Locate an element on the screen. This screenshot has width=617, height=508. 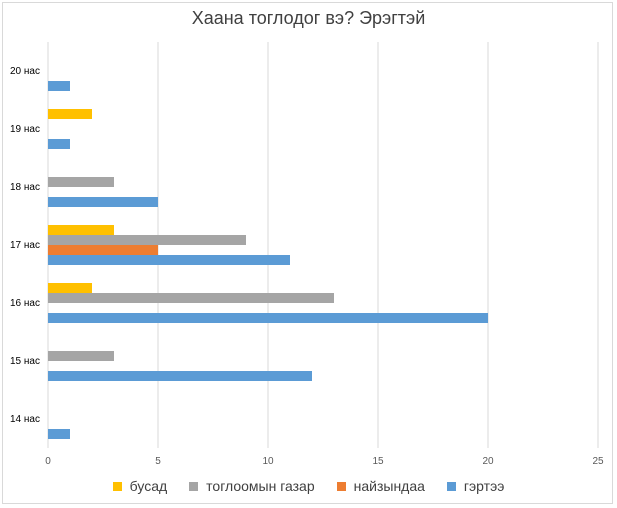
x-tick-labels: 0 5 10 15 20 25 is located at coordinates (324, 461).